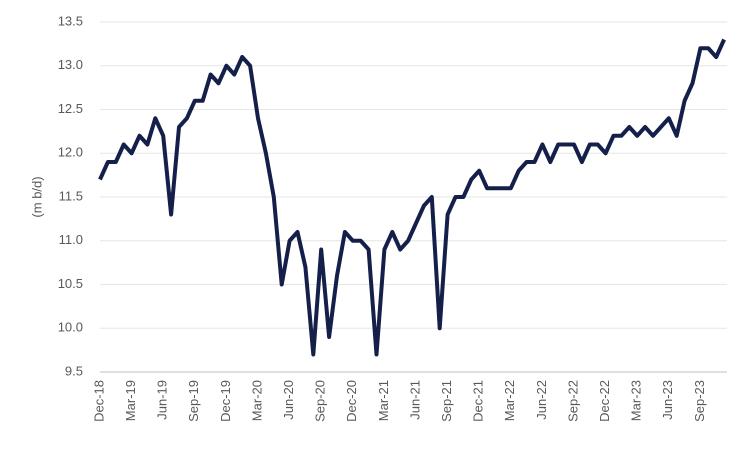 The width and height of the screenshot is (750, 455). I want to click on x-tick-label: Jun-21, so click(414, 400).